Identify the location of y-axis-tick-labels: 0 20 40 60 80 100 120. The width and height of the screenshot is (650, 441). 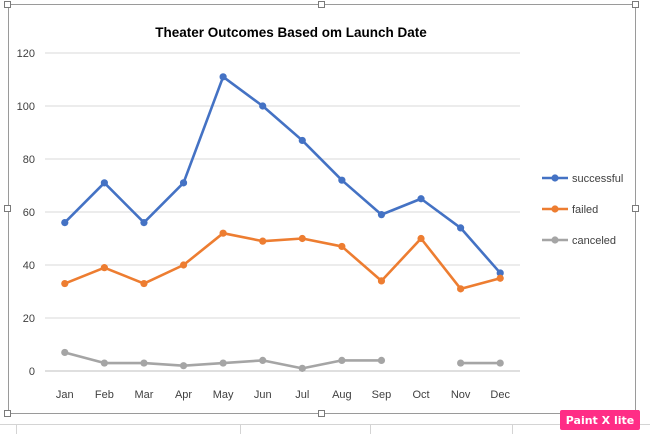
(26, 213).